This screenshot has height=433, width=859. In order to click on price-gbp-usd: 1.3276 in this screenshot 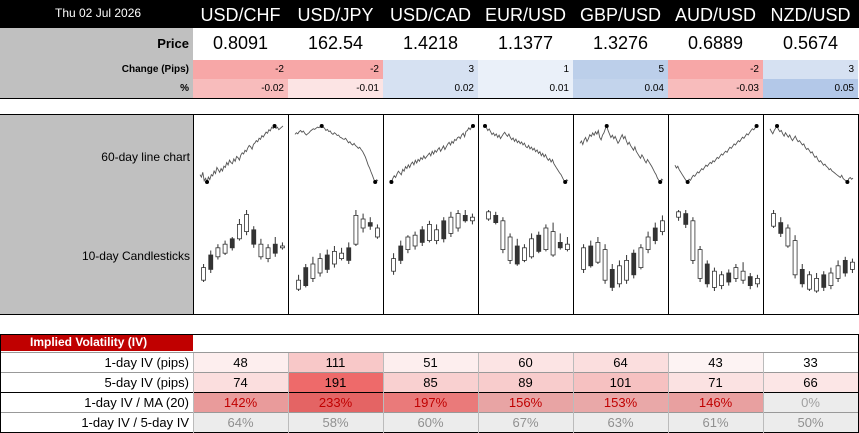, I will do `click(620, 43)`.